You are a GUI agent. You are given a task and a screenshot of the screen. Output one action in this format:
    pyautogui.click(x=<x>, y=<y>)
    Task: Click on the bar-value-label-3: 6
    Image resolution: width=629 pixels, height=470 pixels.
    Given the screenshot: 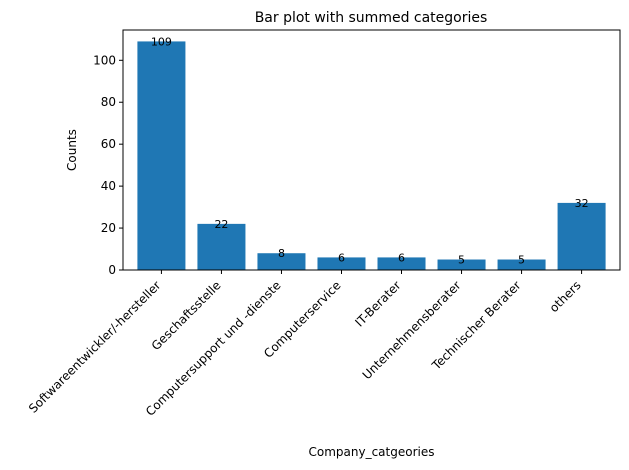 What is the action you would take?
    pyautogui.click(x=341, y=257)
    